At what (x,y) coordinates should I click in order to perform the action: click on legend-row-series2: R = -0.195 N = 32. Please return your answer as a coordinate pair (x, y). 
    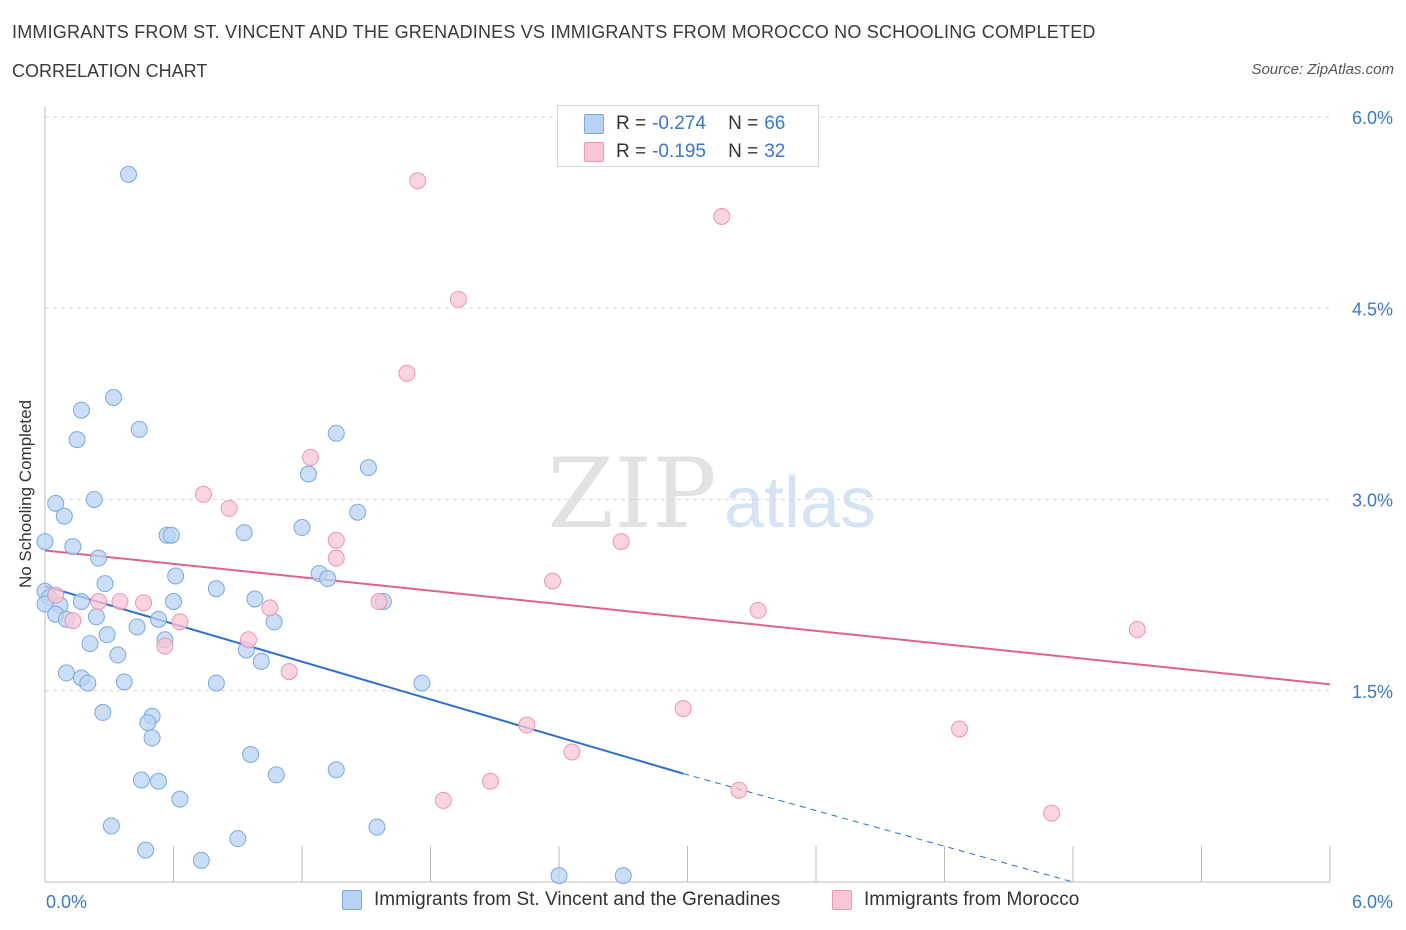
    Looking at the image, I should click on (684, 152).